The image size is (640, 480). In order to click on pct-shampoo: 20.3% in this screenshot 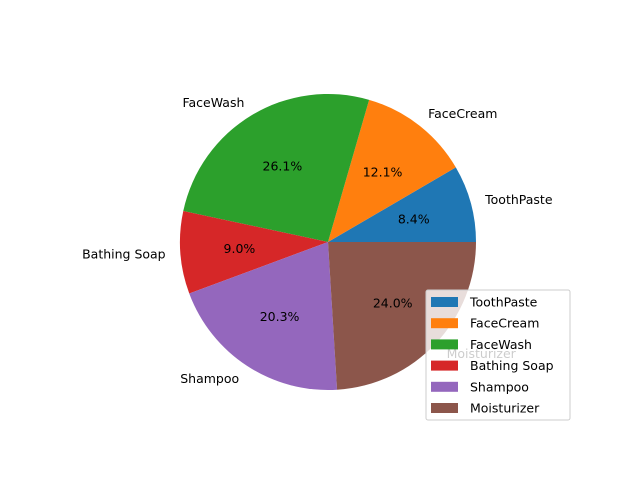, I will do `click(280, 316)`.